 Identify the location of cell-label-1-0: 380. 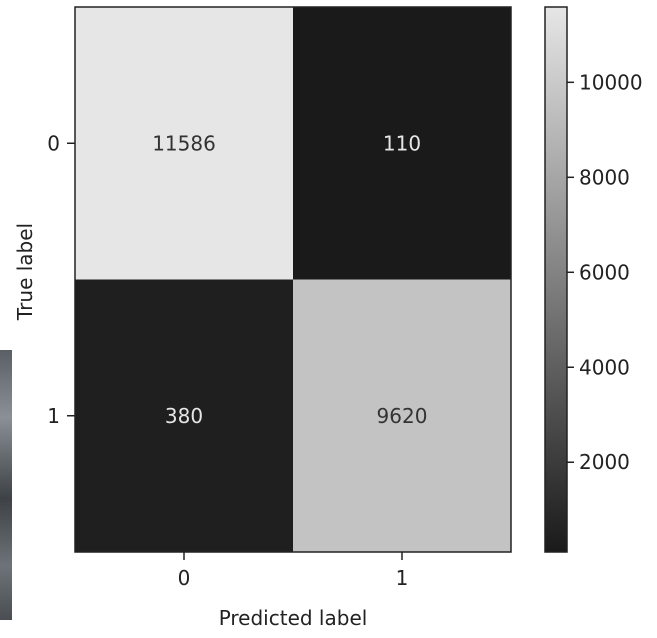
(184, 416).